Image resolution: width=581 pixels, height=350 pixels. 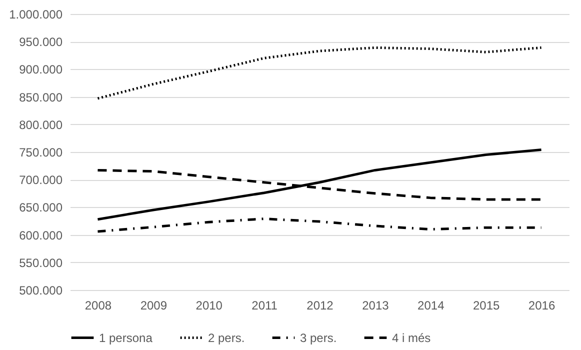 What do you see at coordinates (41, 153) in the screenshot?
I see `y-tick-label: 750.000` at bounding box center [41, 153].